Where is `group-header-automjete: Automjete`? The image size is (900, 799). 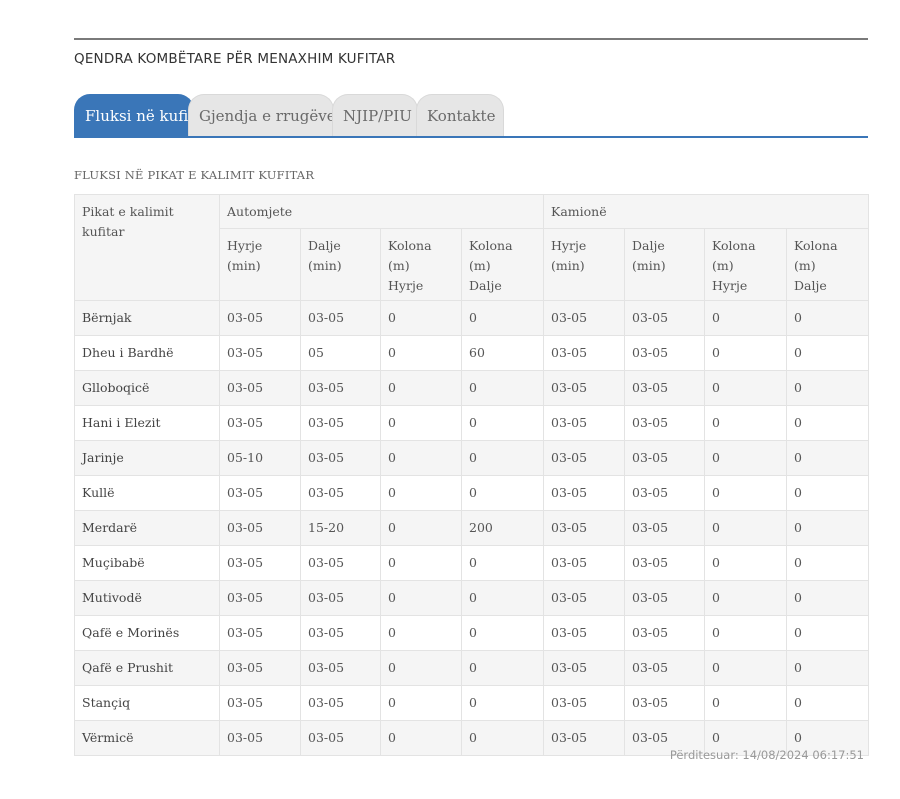
group-header-automjete: Automjete is located at coordinates (381, 211).